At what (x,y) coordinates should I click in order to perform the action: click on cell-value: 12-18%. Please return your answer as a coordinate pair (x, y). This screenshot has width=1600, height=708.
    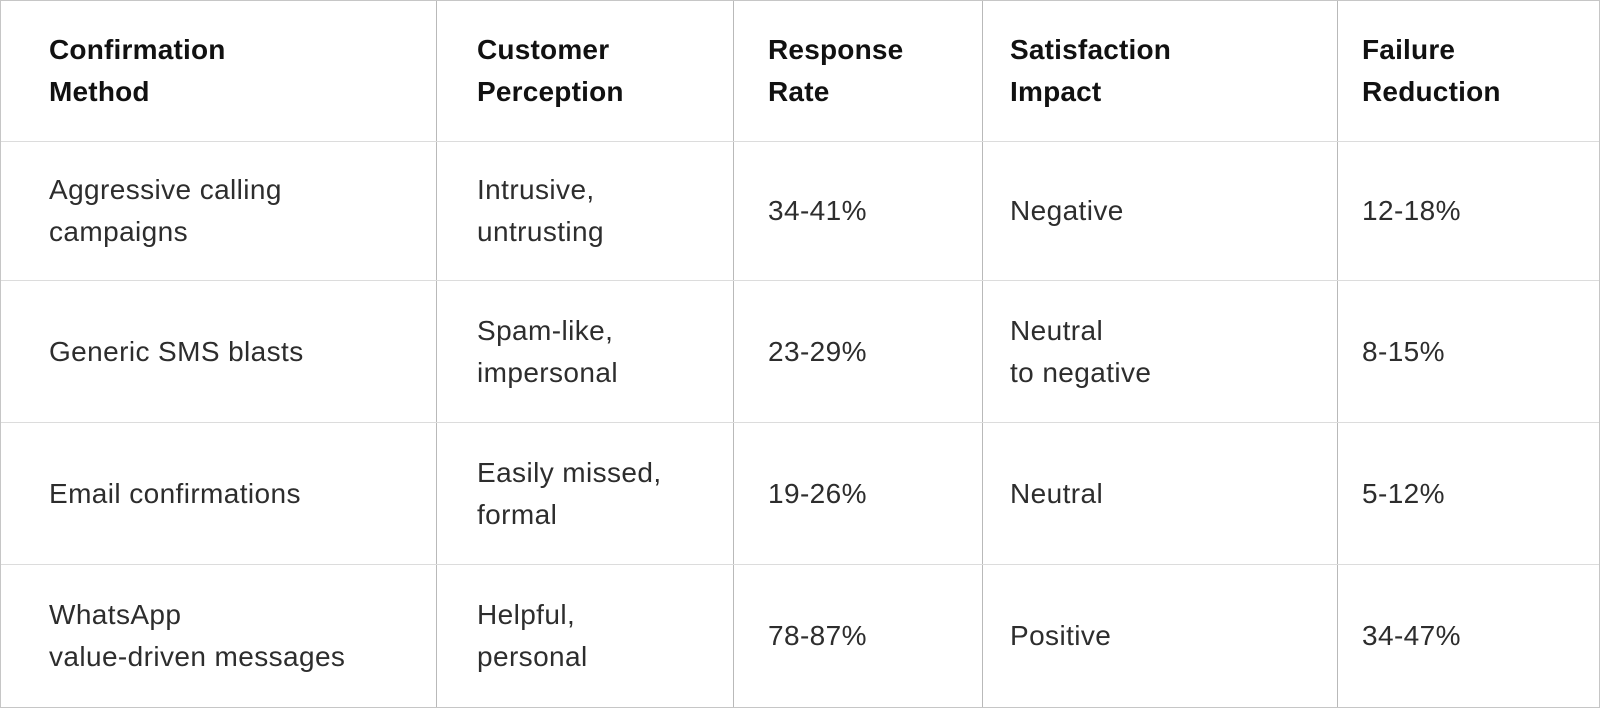
    Looking at the image, I should click on (1411, 210).